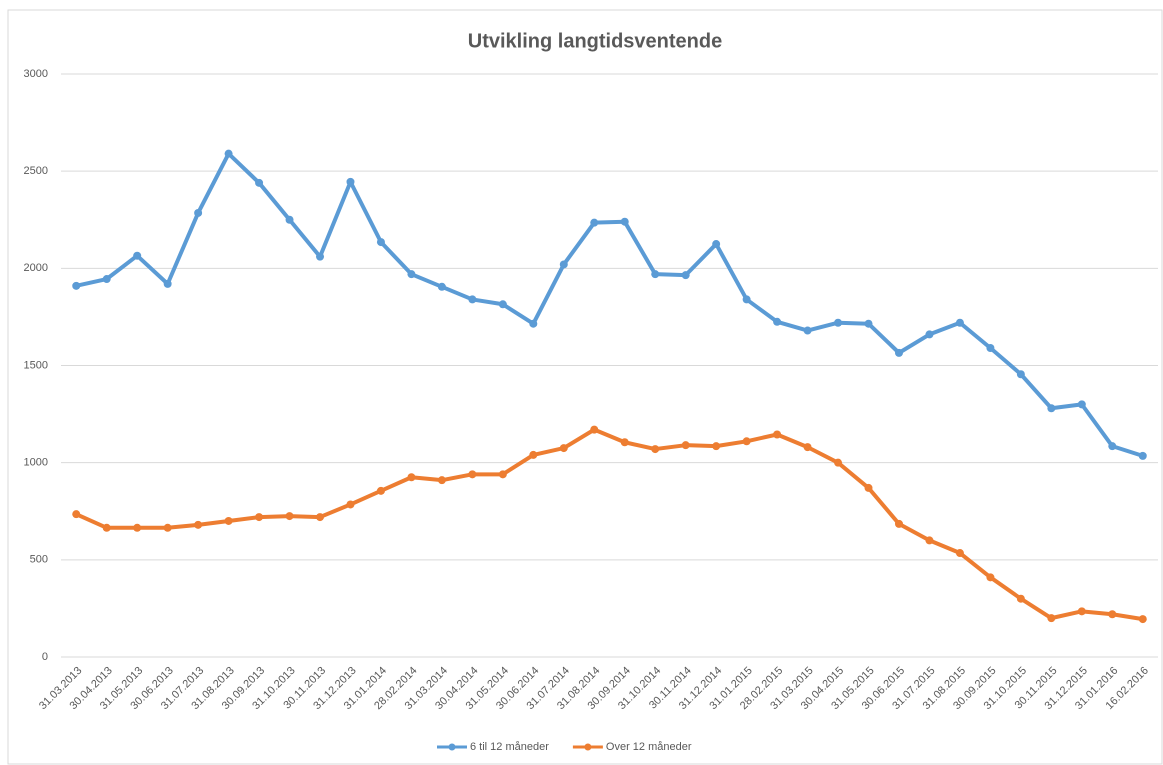 Image resolution: width=1163 pixels, height=765 pixels. What do you see at coordinates (45, 657) in the screenshot?
I see `y-tick-label: 0` at bounding box center [45, 657].